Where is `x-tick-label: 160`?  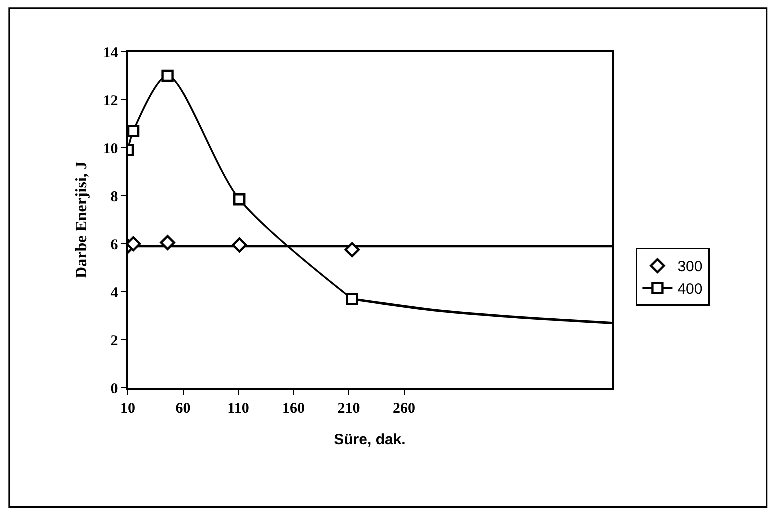 x-tick-label: 160 is located at coordinates (293, 408).